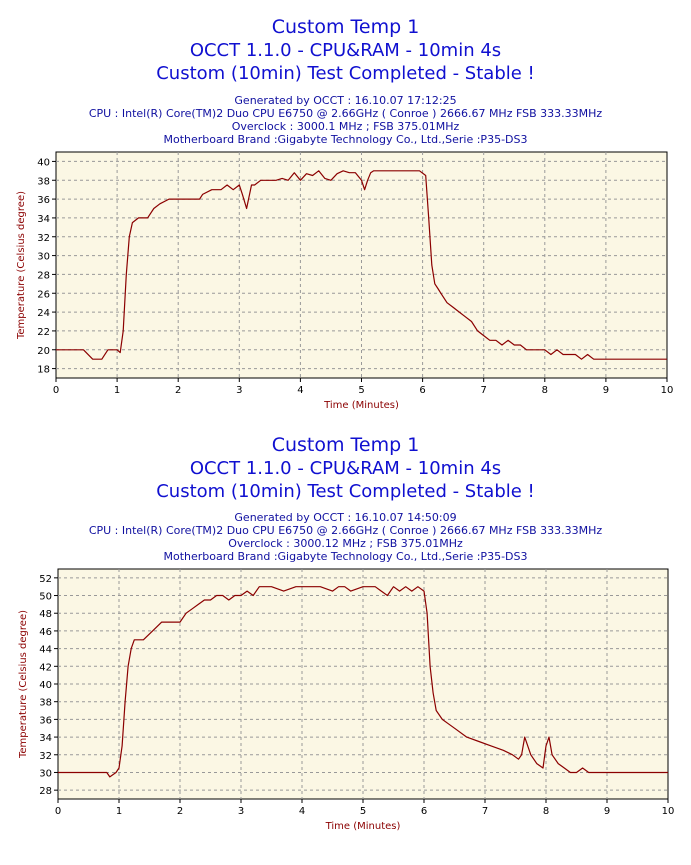  What do you see at coordinates (43, 294) in the screenshot?
I see `y-tick-label: 26` at bounding box center [43, 294].